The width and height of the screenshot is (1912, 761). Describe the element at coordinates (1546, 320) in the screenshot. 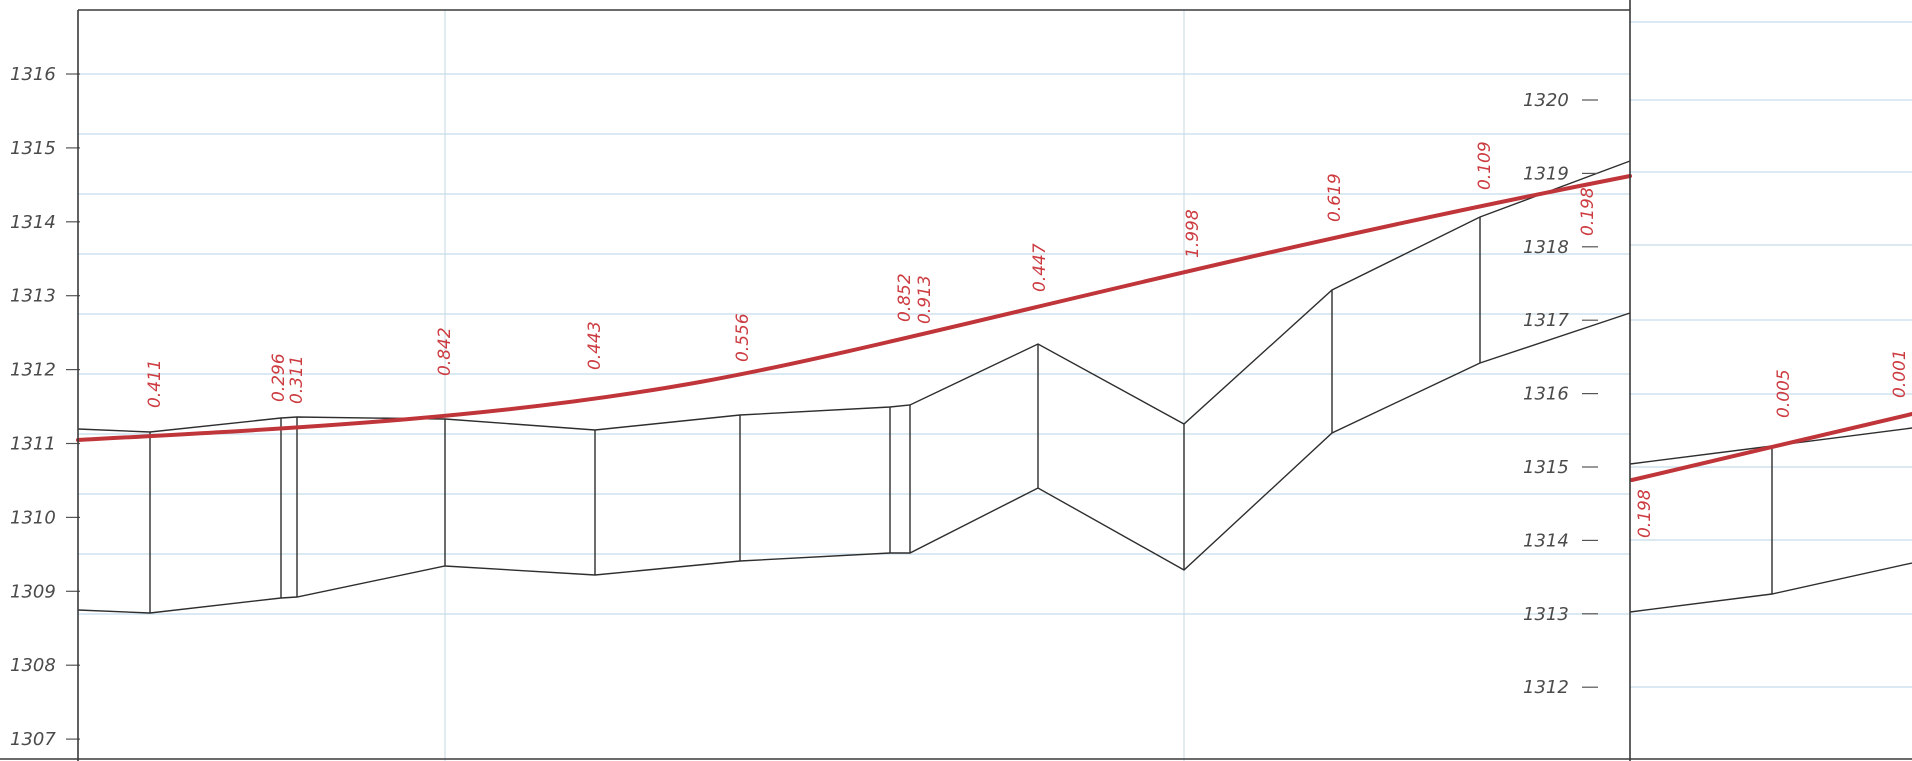

I see `y-axis-label: 1317` at that location.